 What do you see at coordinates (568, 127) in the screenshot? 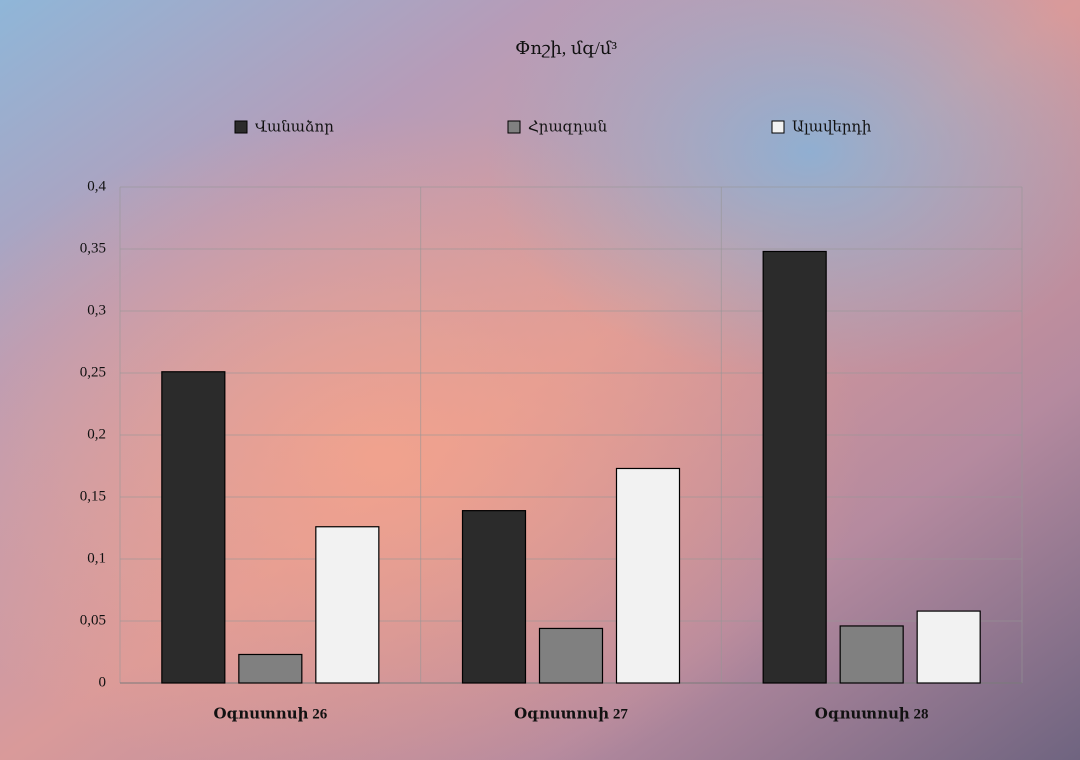
I see `legend-label: Հրազդան` at bounding box center [568, 127].